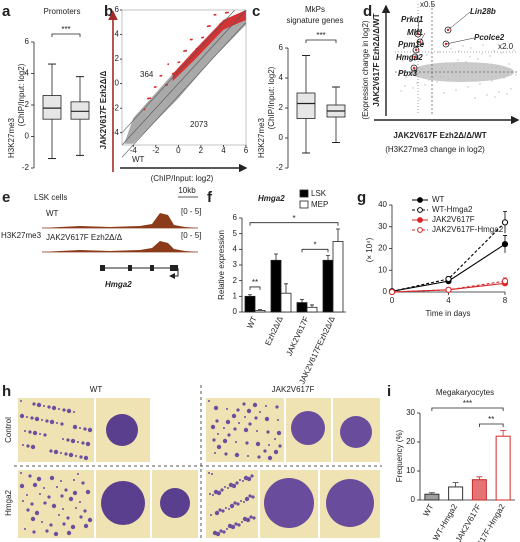 This screenshot has height=542, width=520. What do you see at coordinates (409, 57) in the screenshot?
I see `gene-label: Hmga2` at bounding box center [409, 57].